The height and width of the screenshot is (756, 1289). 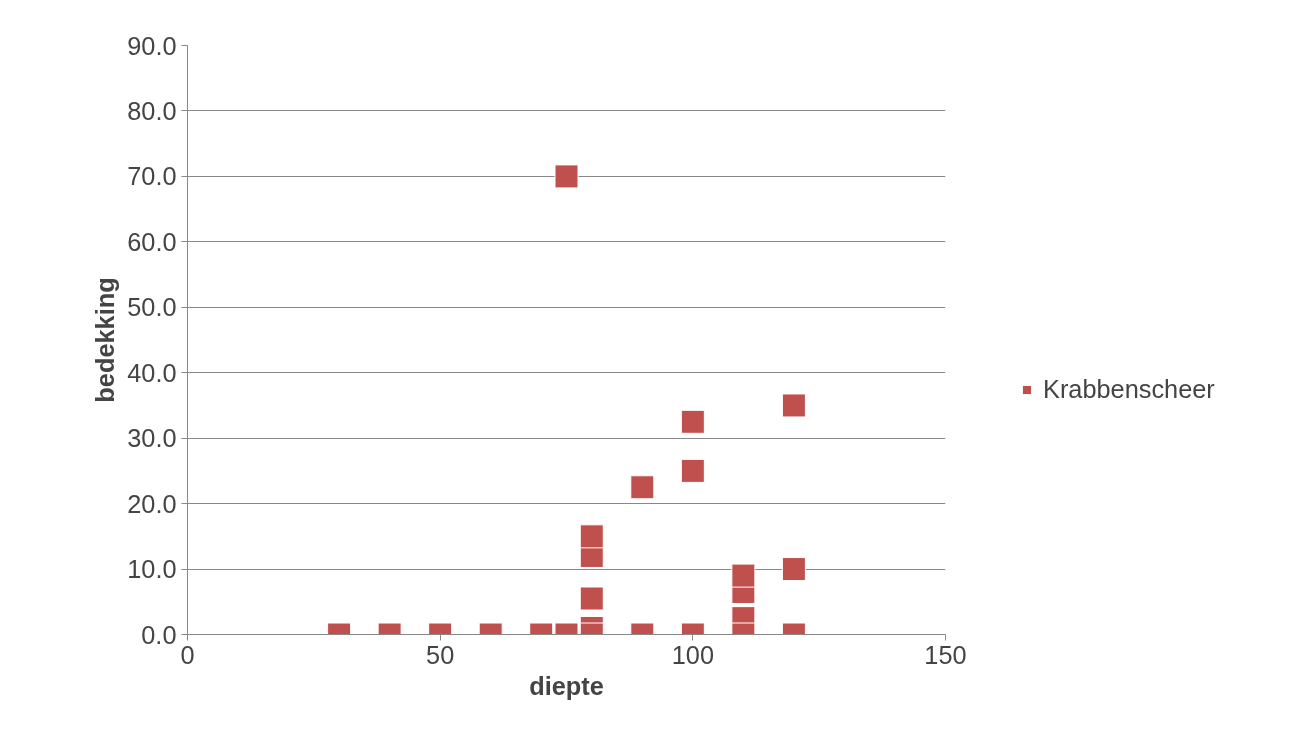 I want to click on y-tick-label: 60.0, so click(x=152, y=241).